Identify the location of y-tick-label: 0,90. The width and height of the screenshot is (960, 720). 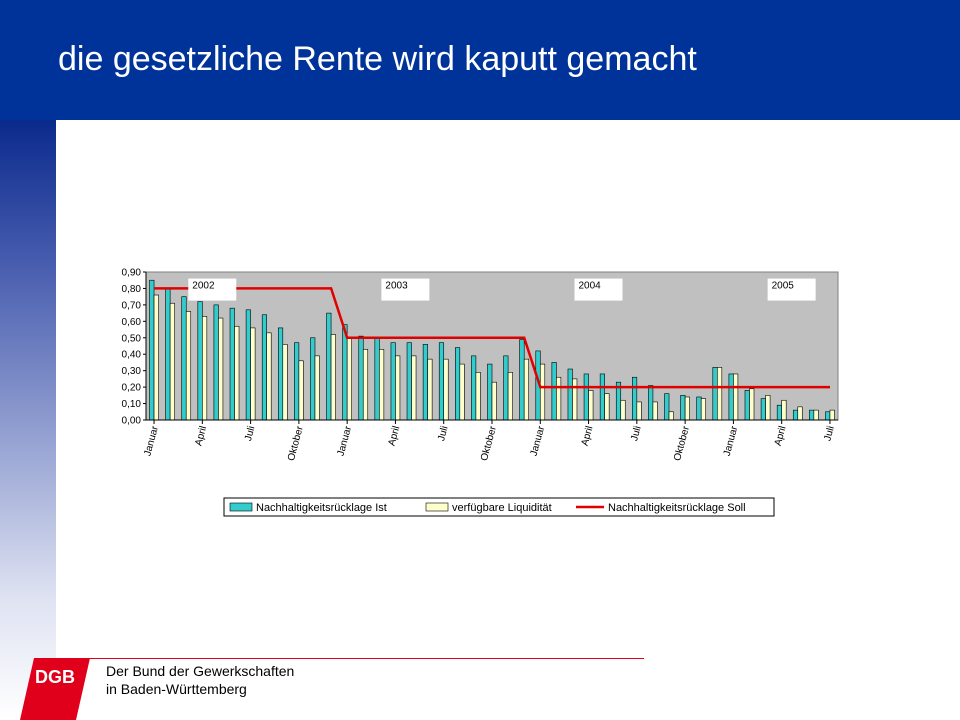
(132, 273).